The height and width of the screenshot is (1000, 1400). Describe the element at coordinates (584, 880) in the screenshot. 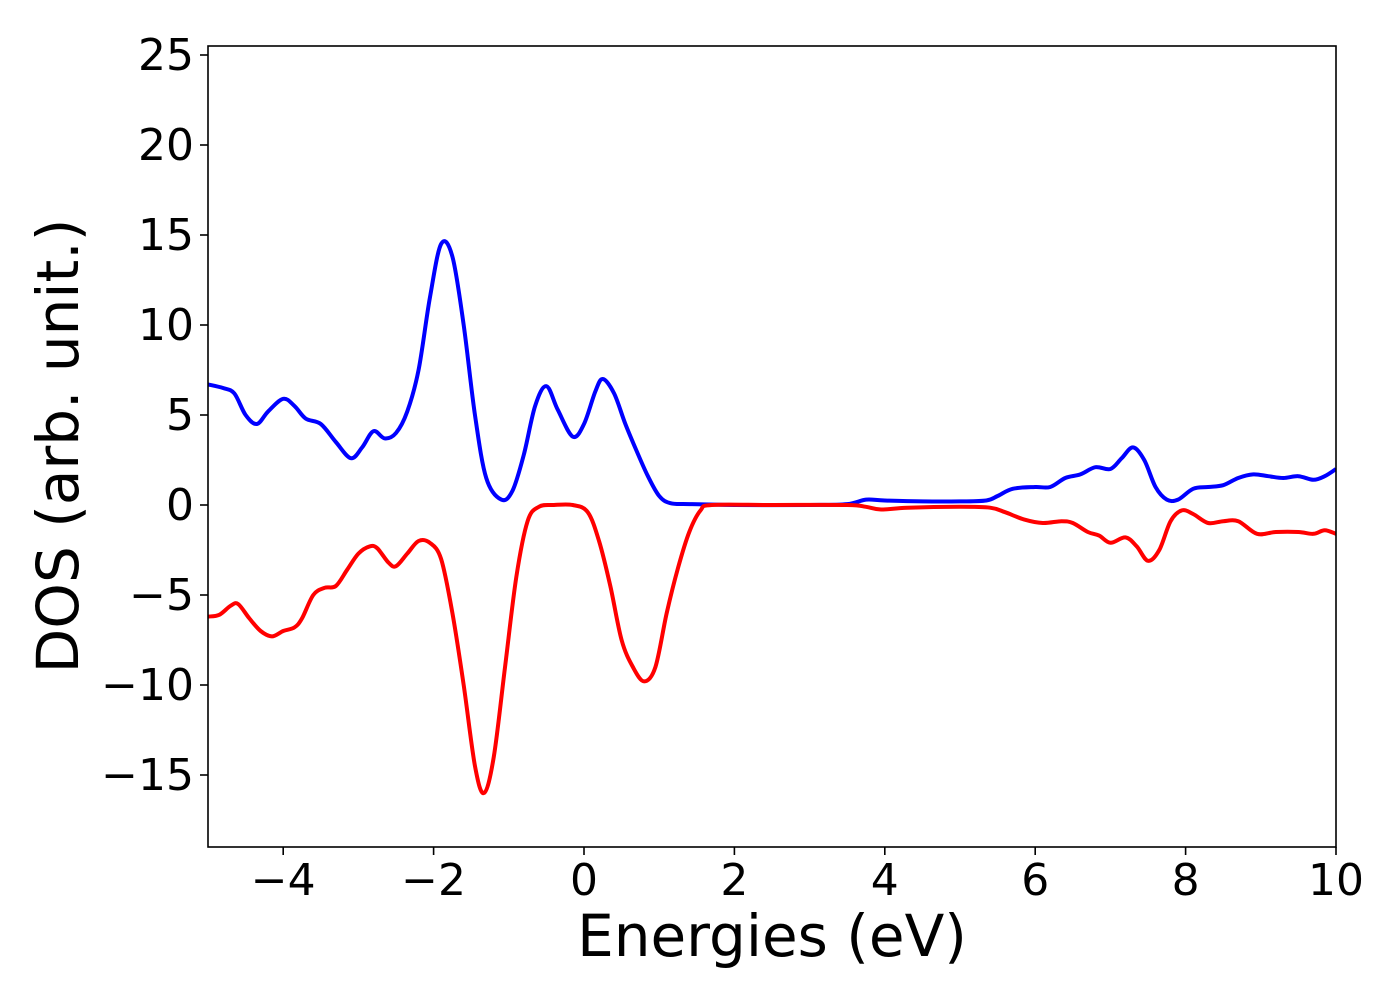

I see `x-tick-label: 0` at that location.